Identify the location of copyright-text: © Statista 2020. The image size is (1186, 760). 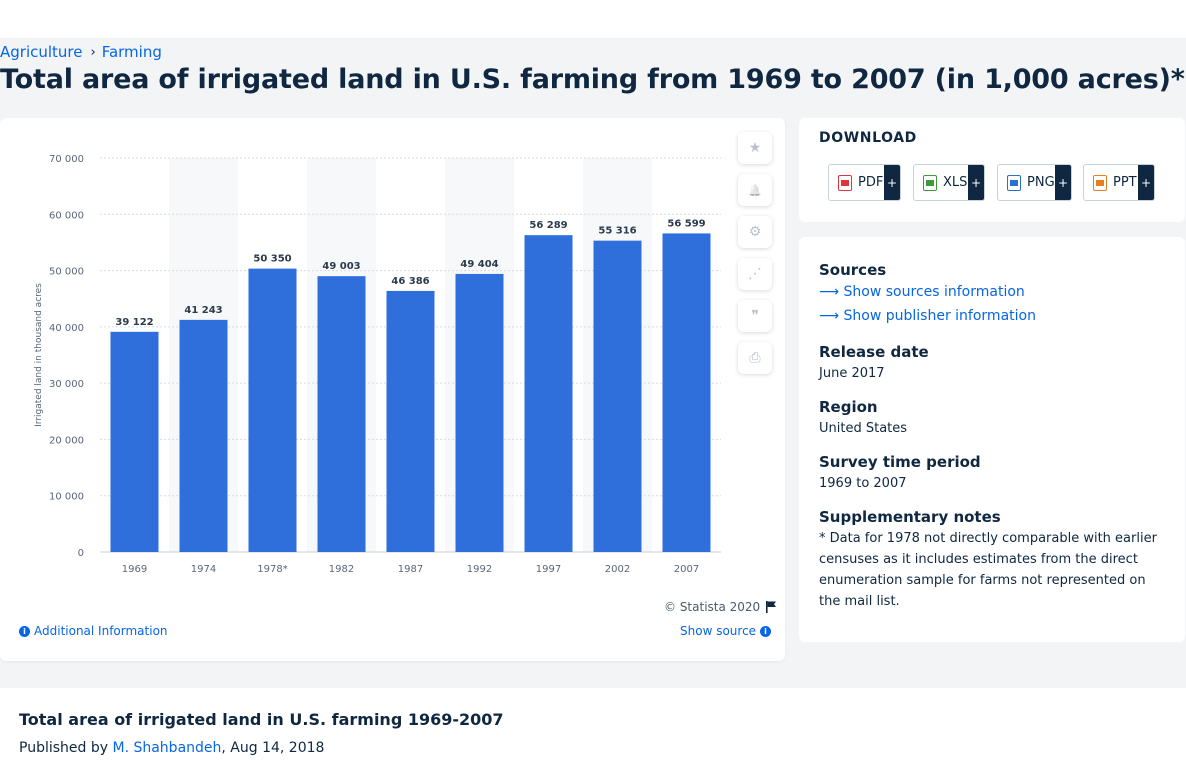
(712, 607).